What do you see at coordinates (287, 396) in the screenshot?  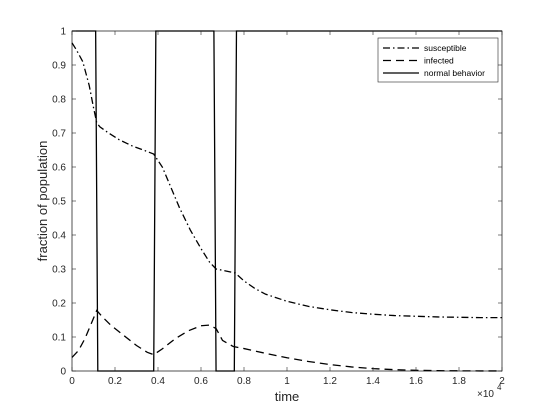 I see `x-axis-label: time` at bounding box center [287, 396].